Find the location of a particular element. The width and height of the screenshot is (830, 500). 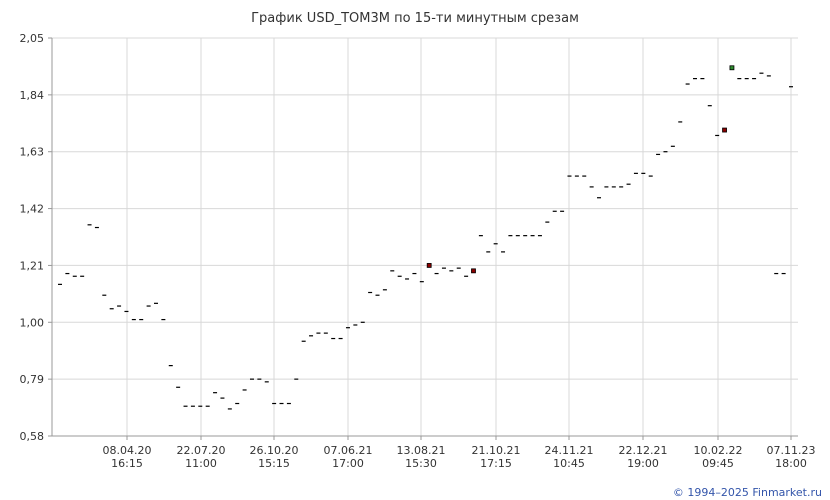

y-tick-label: 0,58 is located at coordinates (32, 436).